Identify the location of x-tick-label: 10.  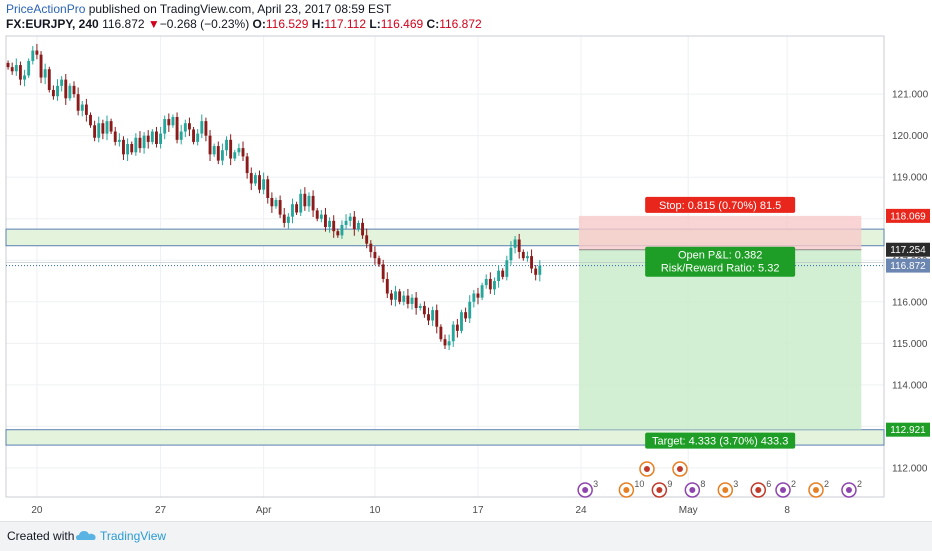
(375, 510).